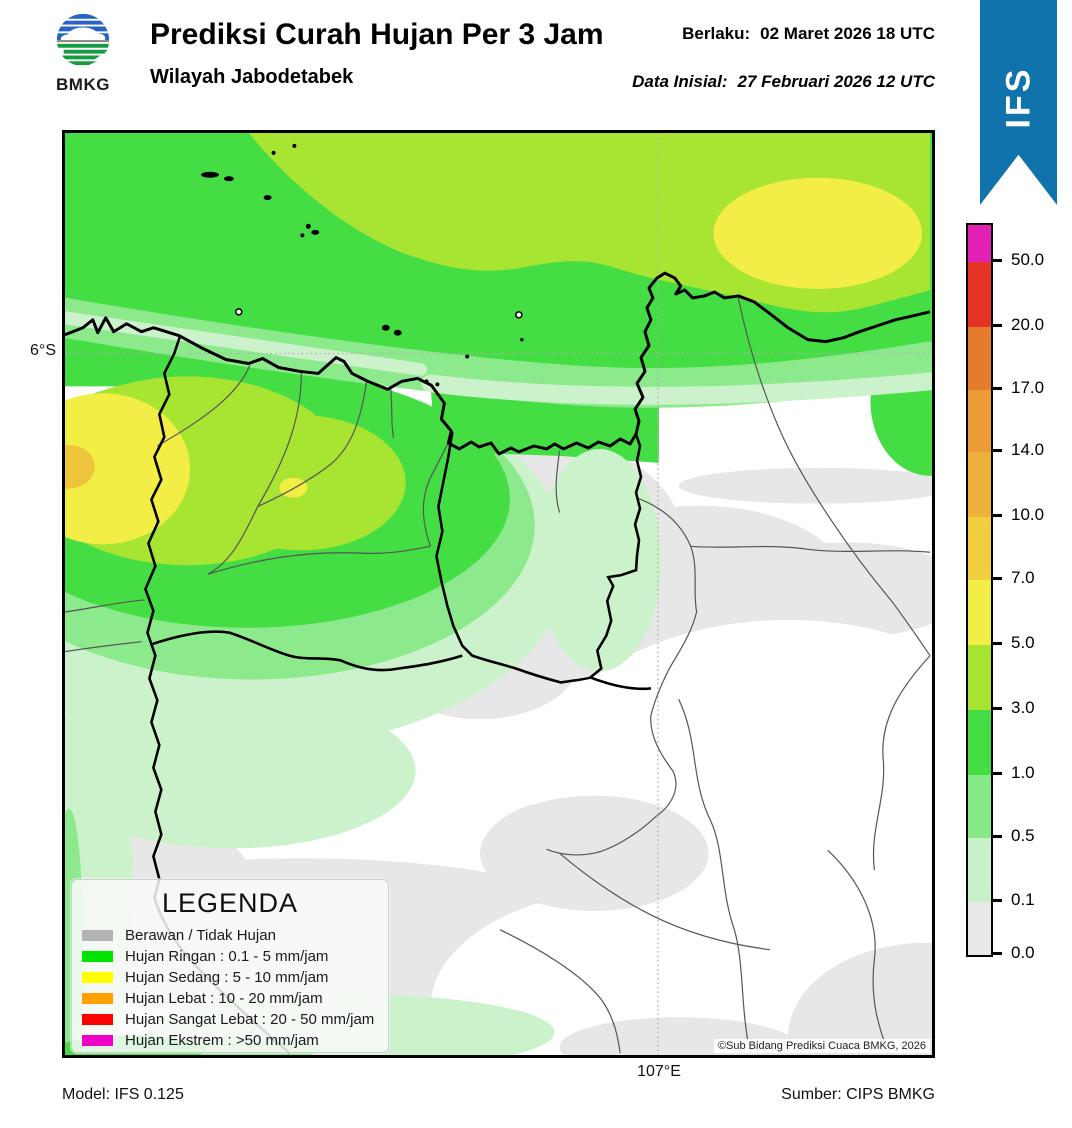 The height and width of the screenshot is (1128, 1072). I want to click on rainfall-colorbar, so click(979, 590).